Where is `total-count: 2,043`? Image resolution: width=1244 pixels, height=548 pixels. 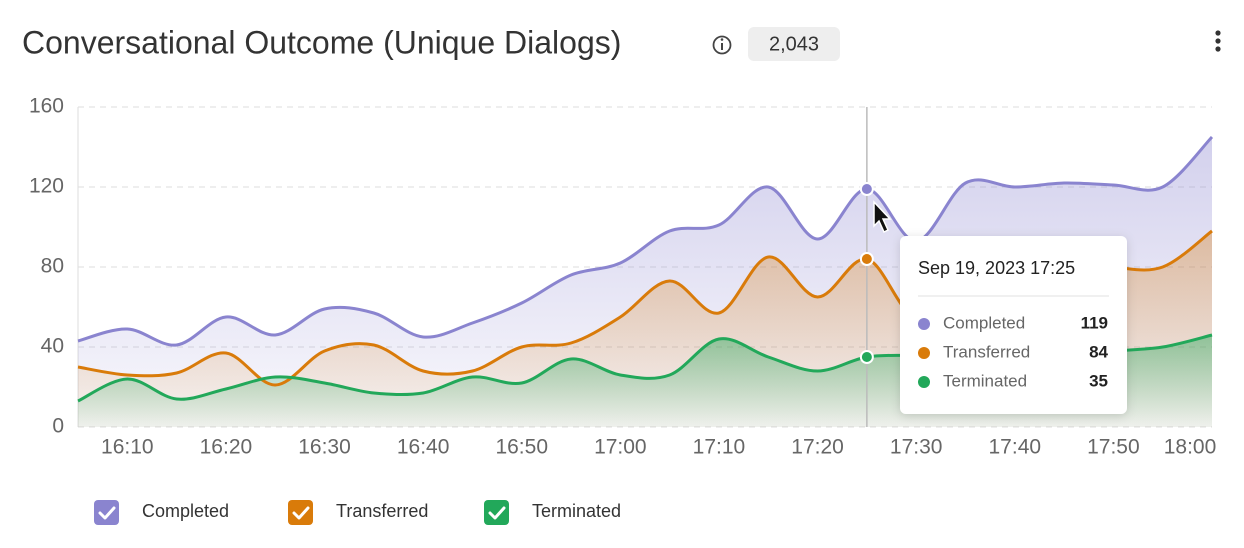
total-count: 2,043 is located at coordinates (794, 44).